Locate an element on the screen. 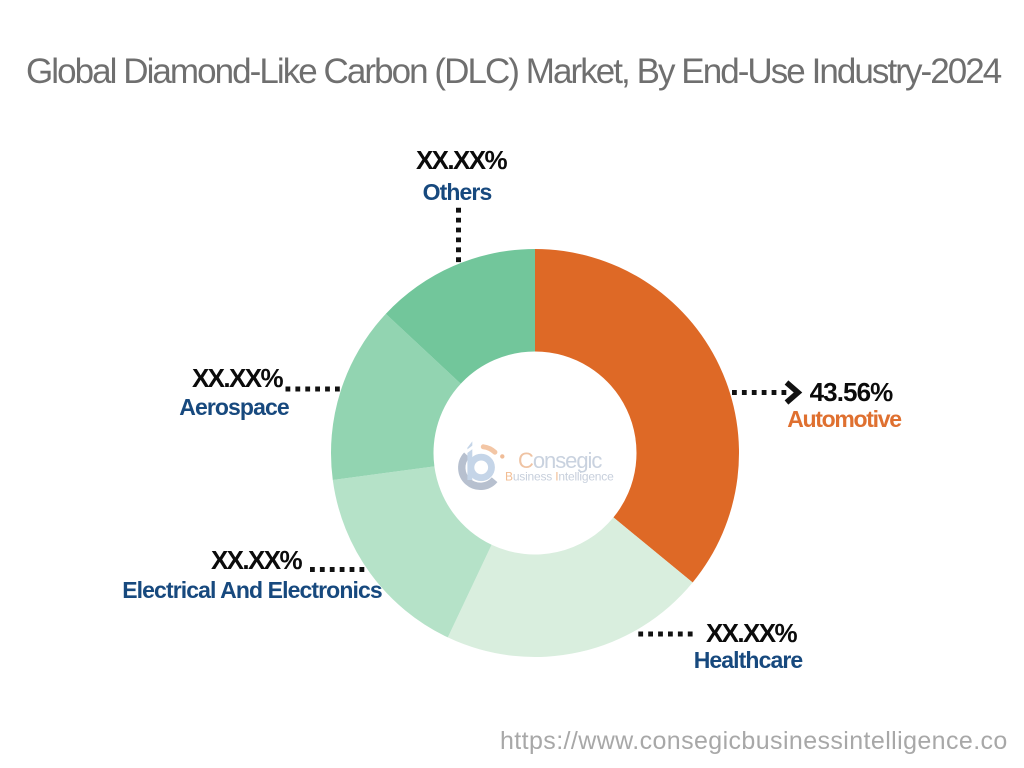 Image resolution: width=1024 pixels, height=768 pixels. svg-text: Consegic is located at coordinates (560, 460).